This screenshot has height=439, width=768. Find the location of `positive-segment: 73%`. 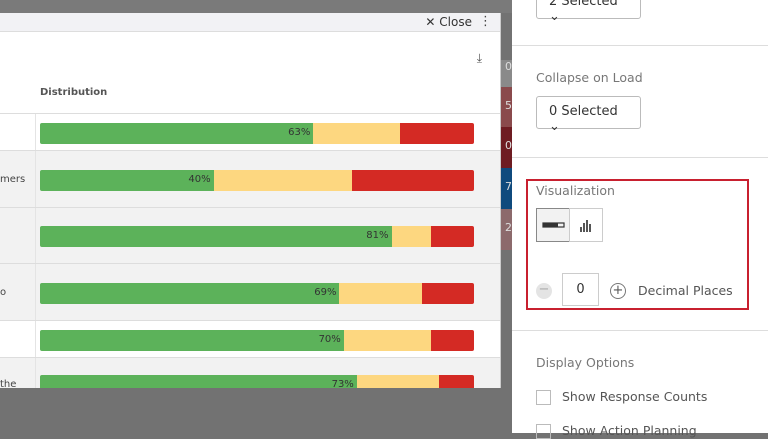

positive-segment: 73% is located at coordinates (198, 381).